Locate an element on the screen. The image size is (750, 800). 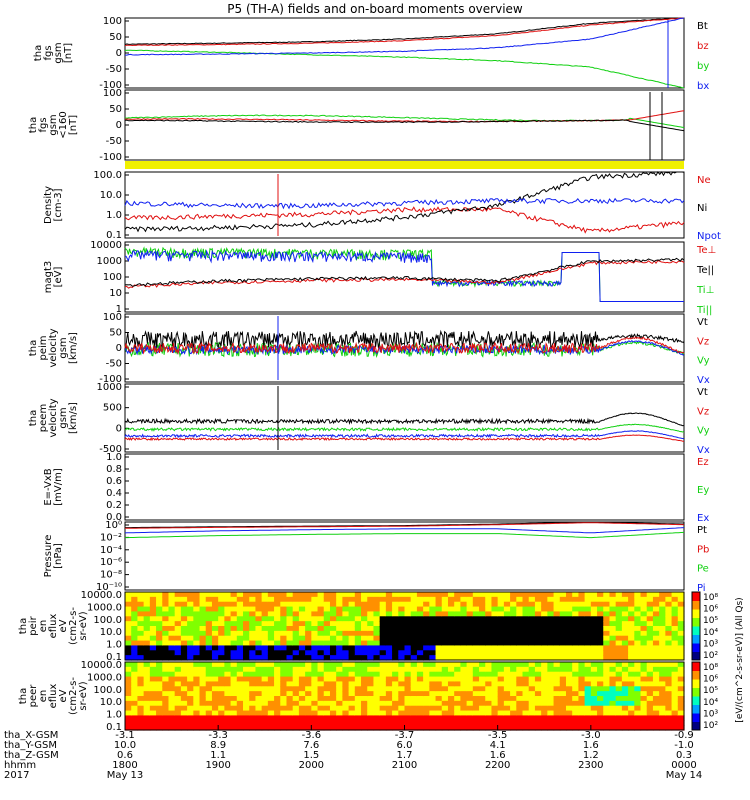
ytick-label: 10⁻⁴ is located at coordinates (111, 550).